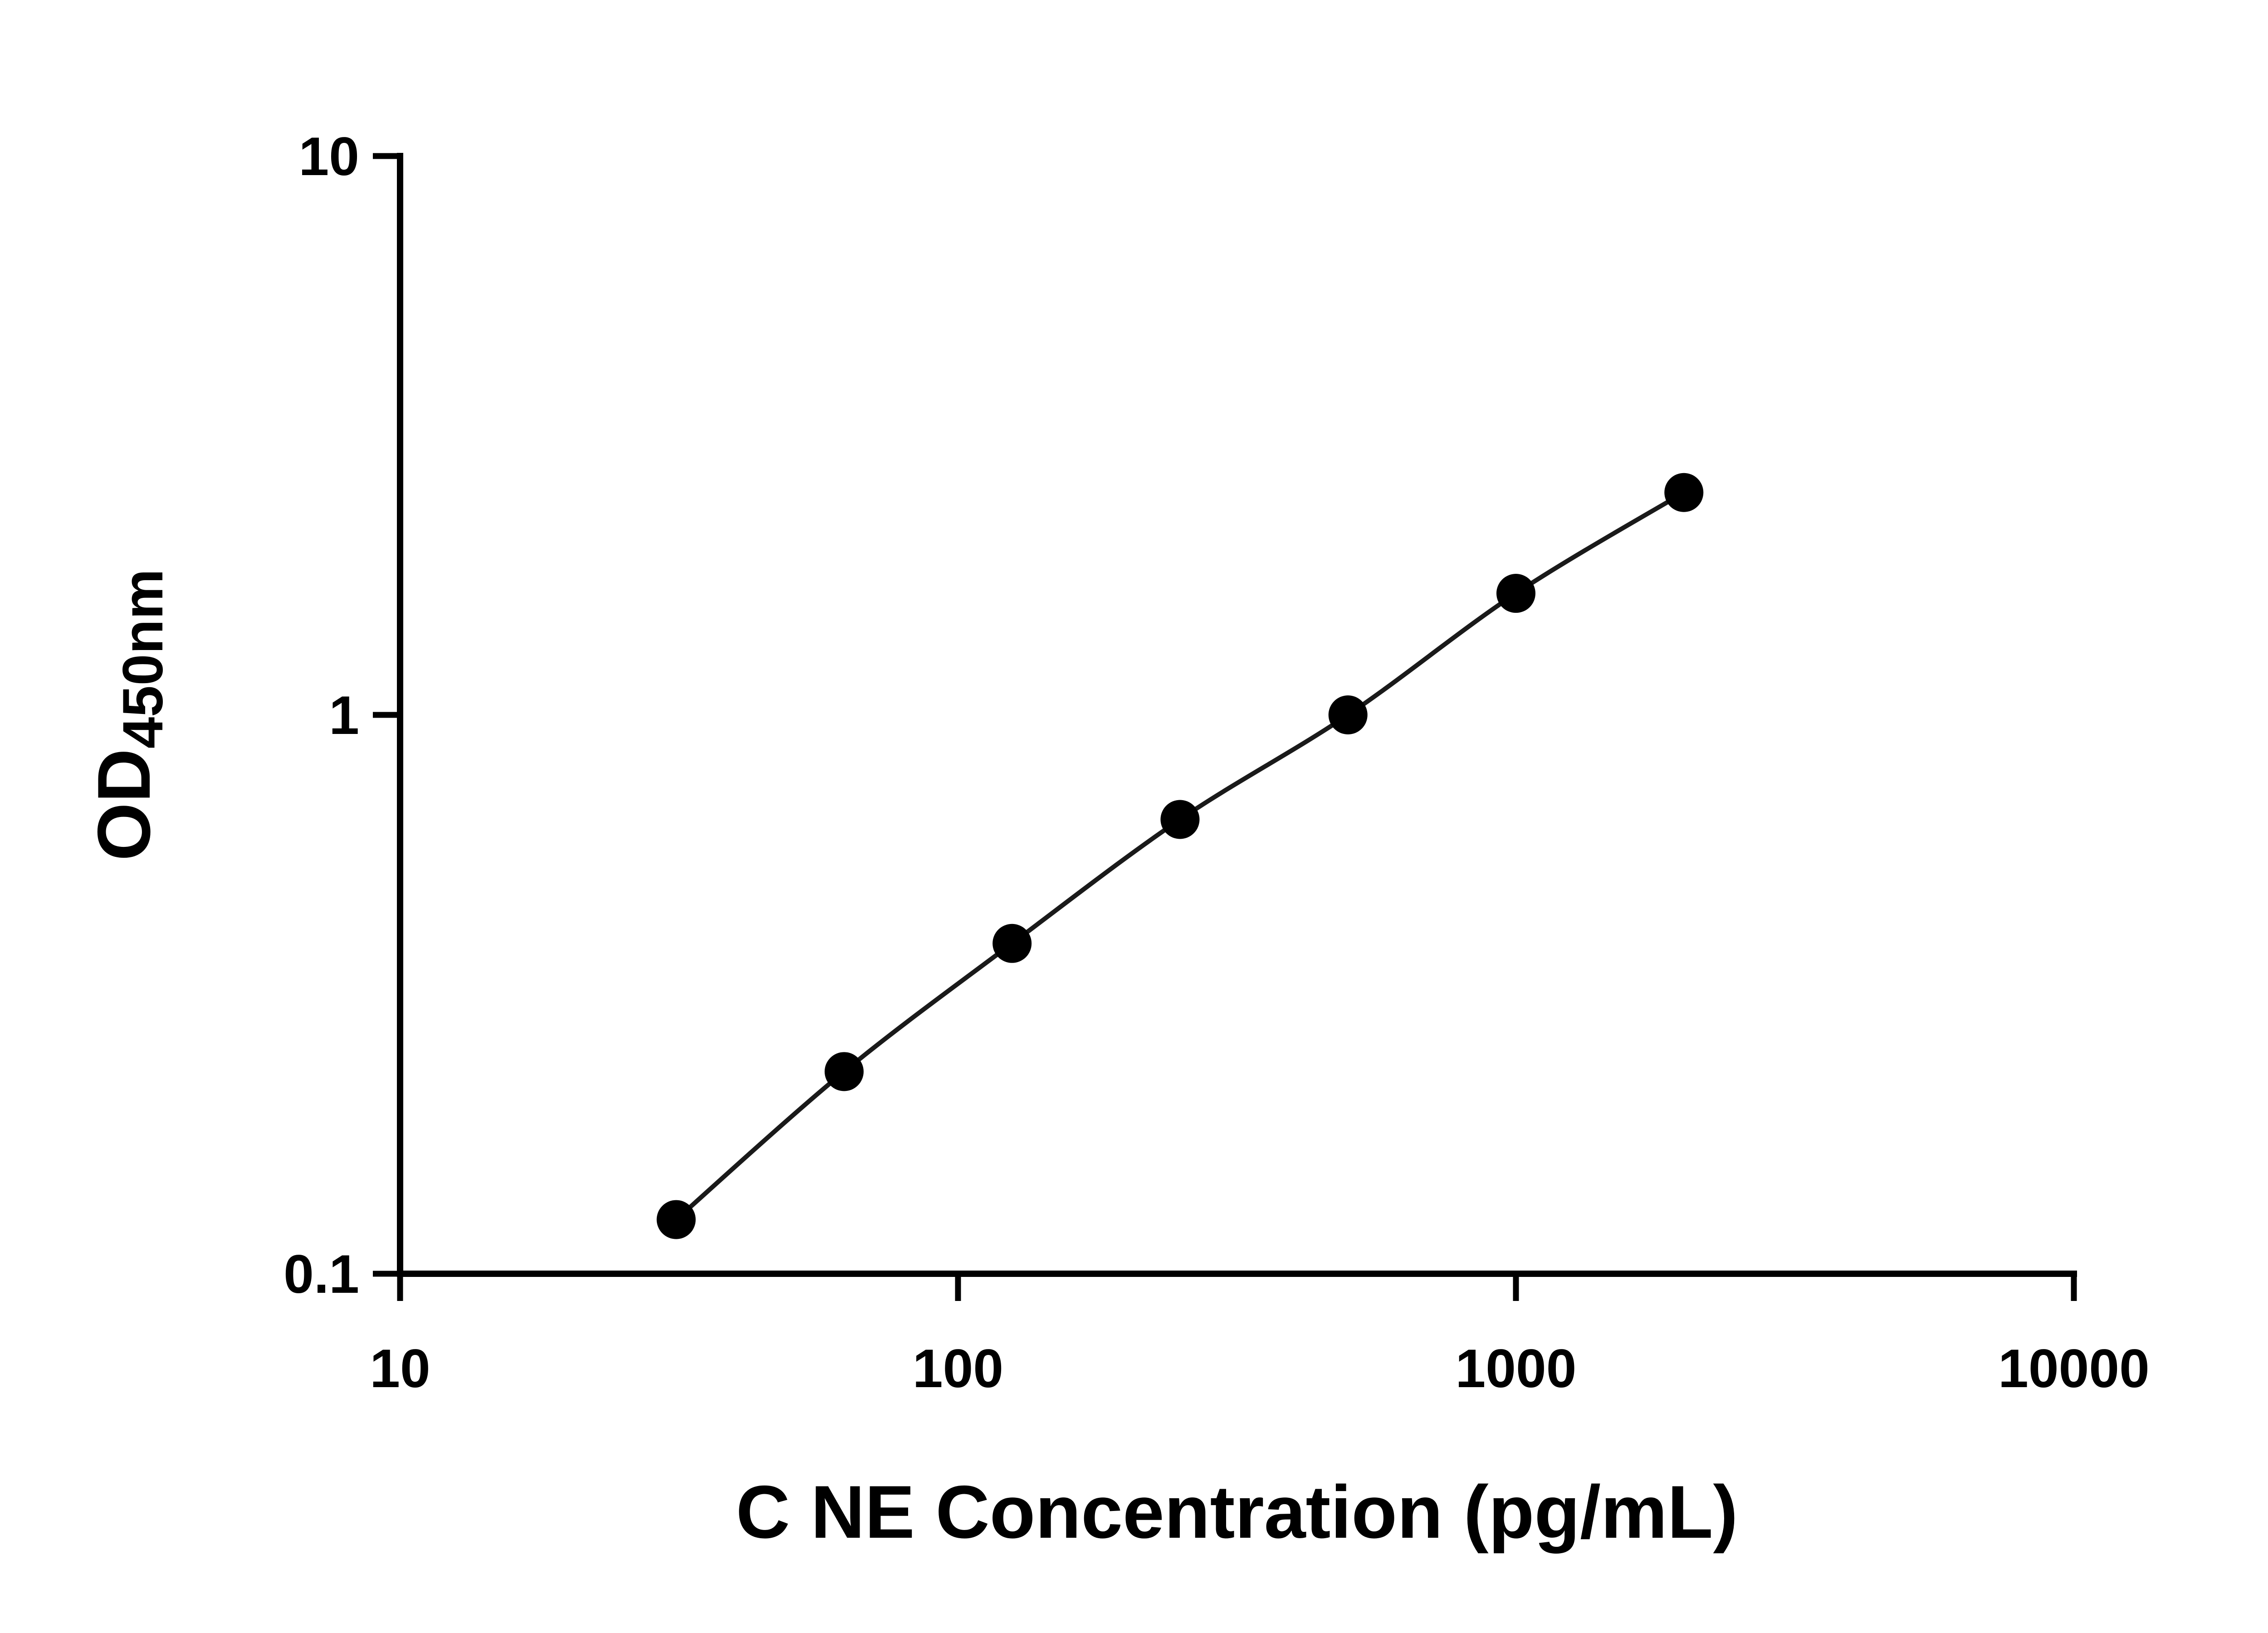  Describe the element at coordinates (2074, 1368) in the screenshot. I see `x-tick-label: 10000` at that location.